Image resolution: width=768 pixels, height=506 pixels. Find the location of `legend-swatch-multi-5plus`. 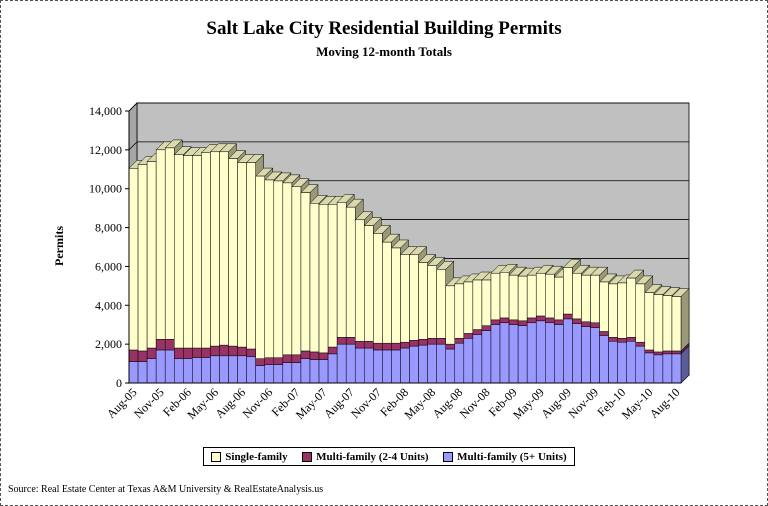

legend-swatch-multi-5plus is located at coordinates (448, 456).